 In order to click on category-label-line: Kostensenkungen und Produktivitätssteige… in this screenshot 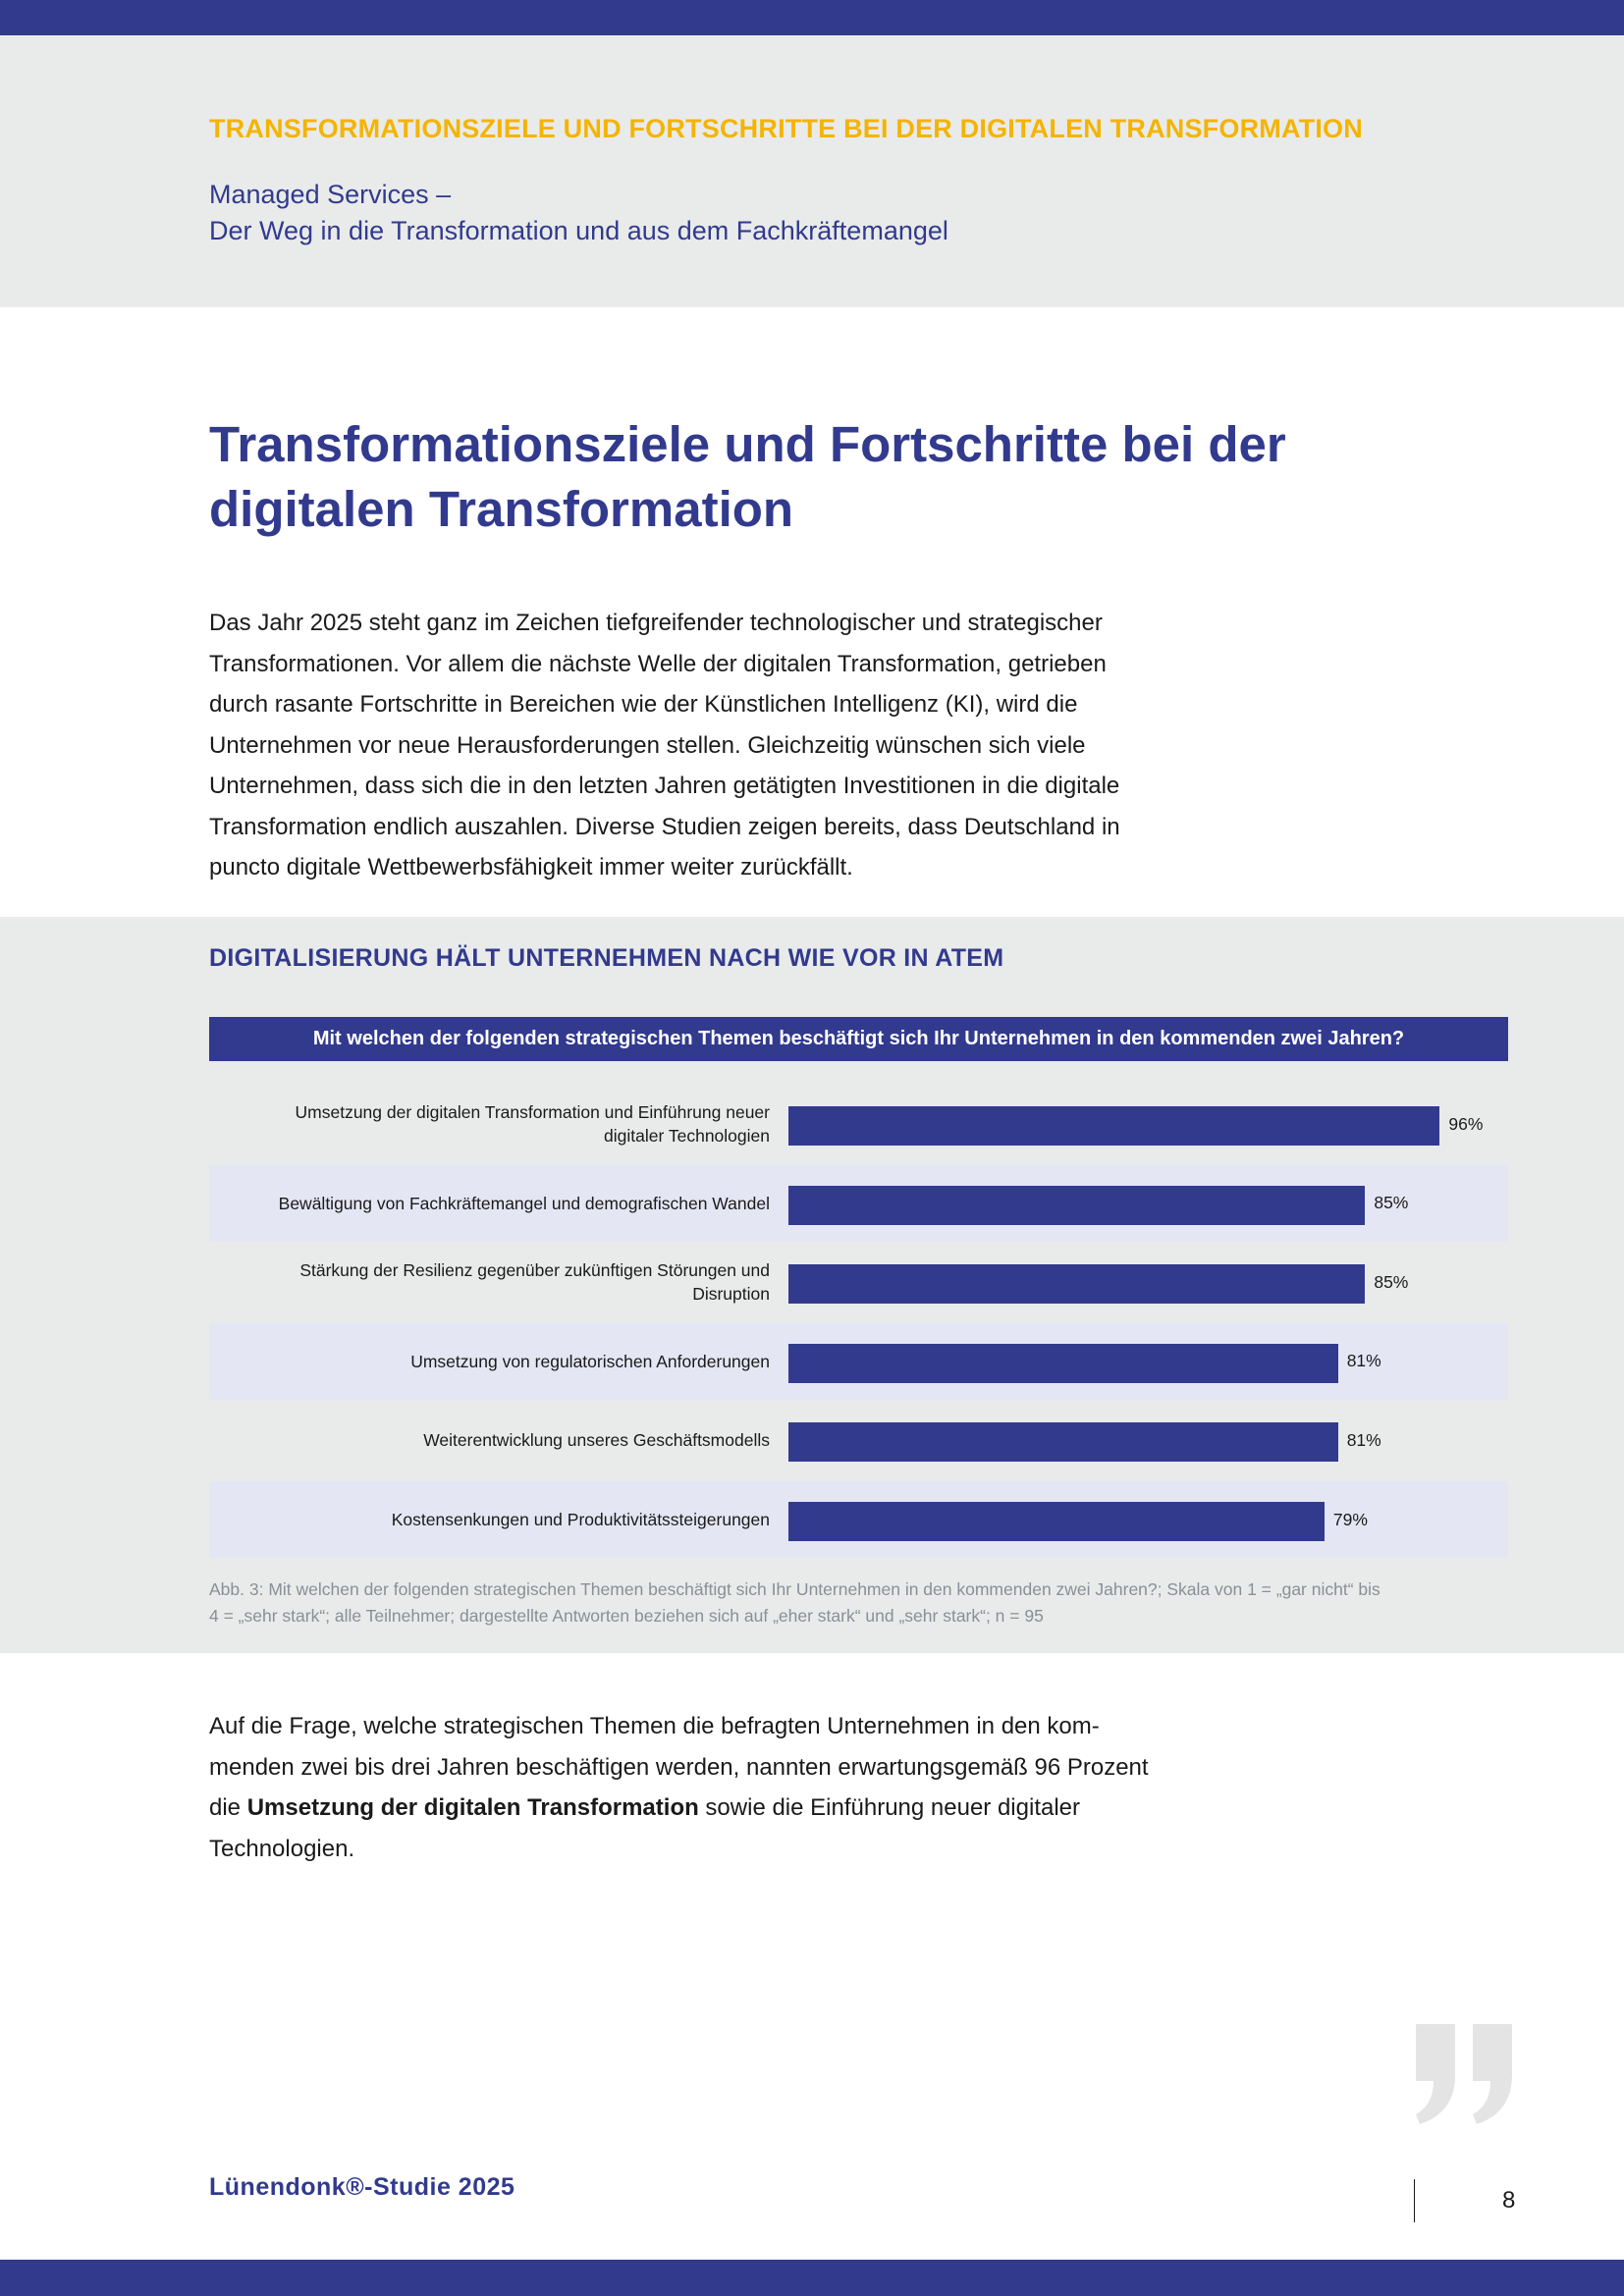, I will do `click(580, 1519)`.